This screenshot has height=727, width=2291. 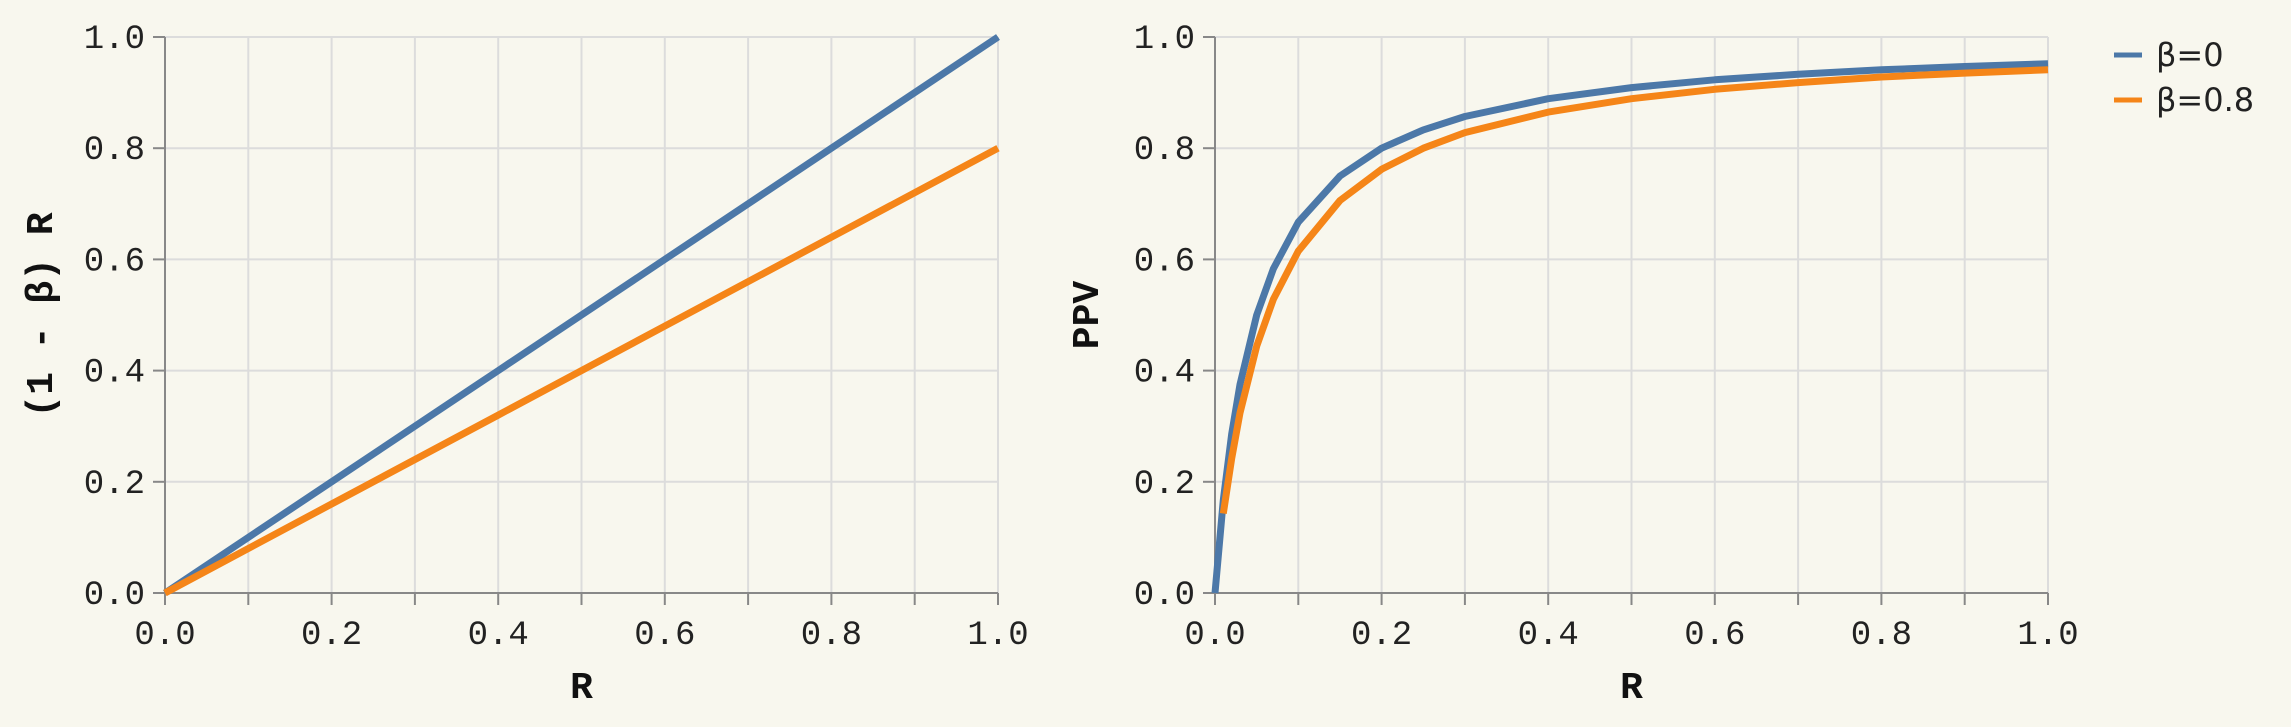 What do you see at coordinates (2190, 55) in the screenshot?
I see `legend-label: β=0` at bounding box center [2190, 55].